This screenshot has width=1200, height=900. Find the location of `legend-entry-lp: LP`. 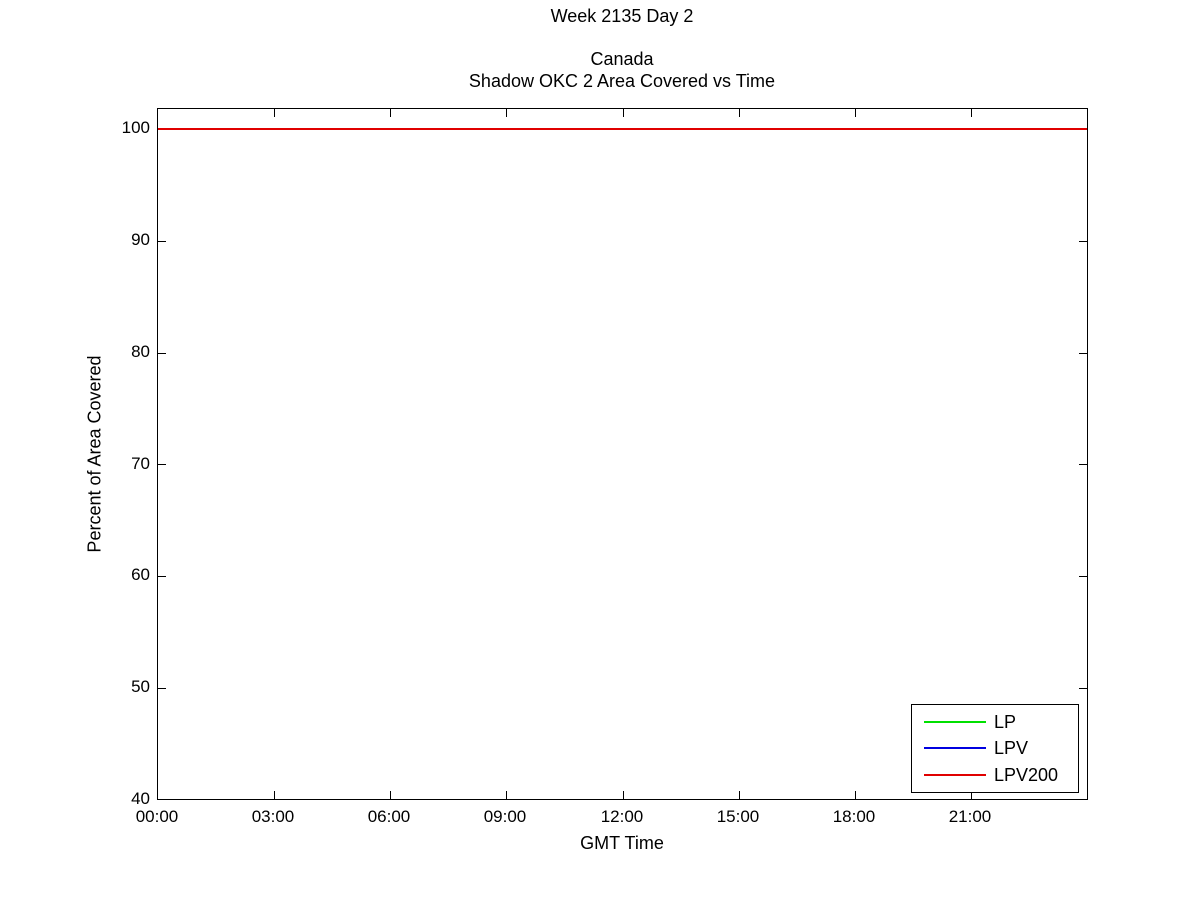

legend-entry-lp: LP is located at coordinates (995, 722).